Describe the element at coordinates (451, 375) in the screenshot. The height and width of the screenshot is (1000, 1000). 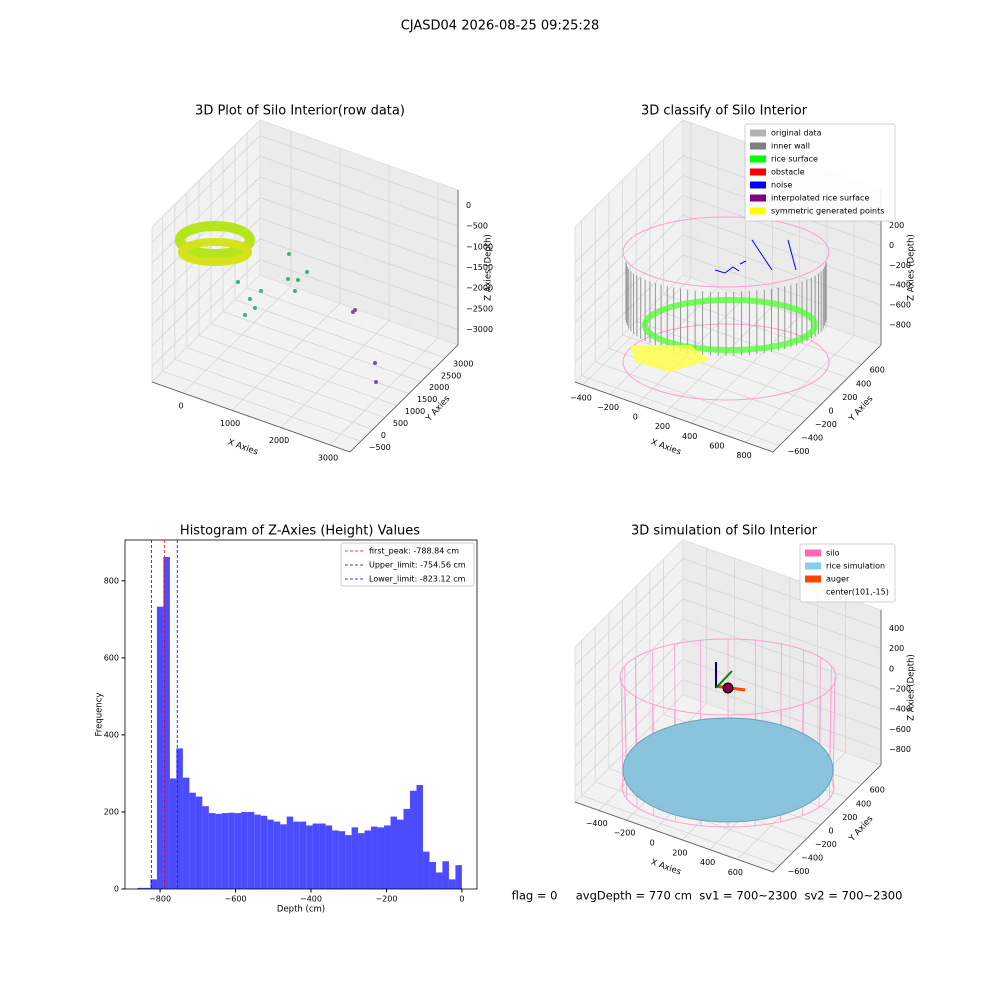
I see `y-tick-label: 2500` at that location.